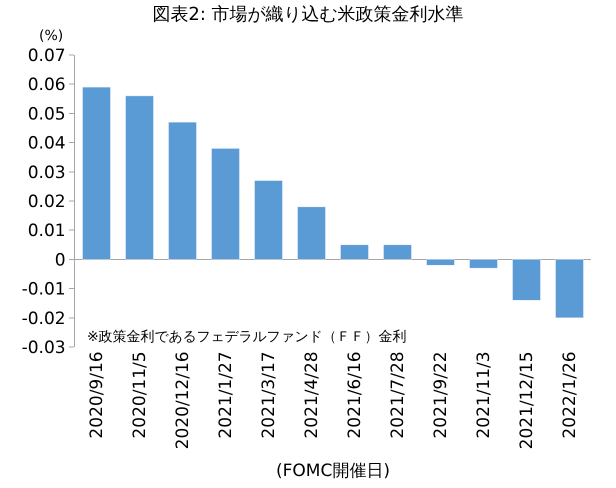  What do you see at coordinates (247, 337) in the screenshot?
I see `annotation: ※政策金利であるフェデラルファンド（ＦＦ）金利` at bounding box center [247, 337].